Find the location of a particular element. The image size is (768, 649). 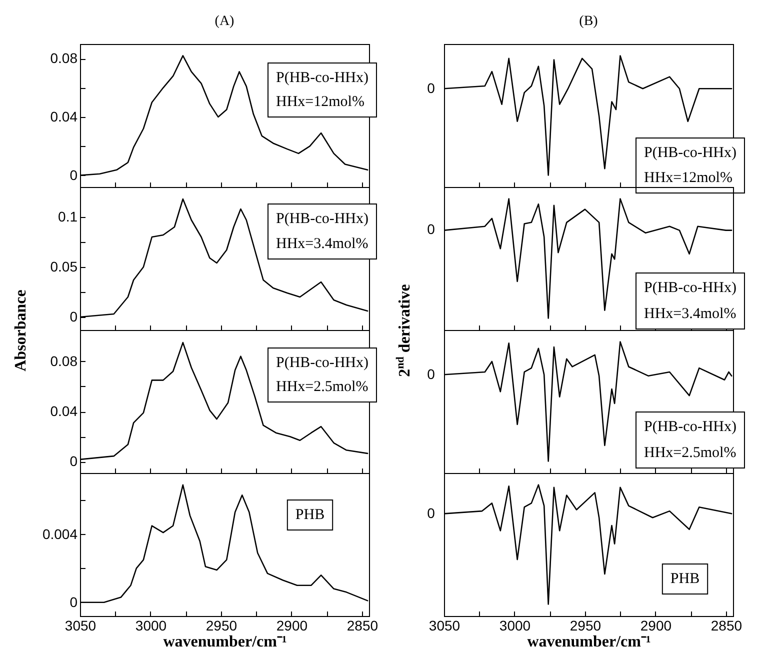

chart-title: (B) is located at coordinates (588, 21).